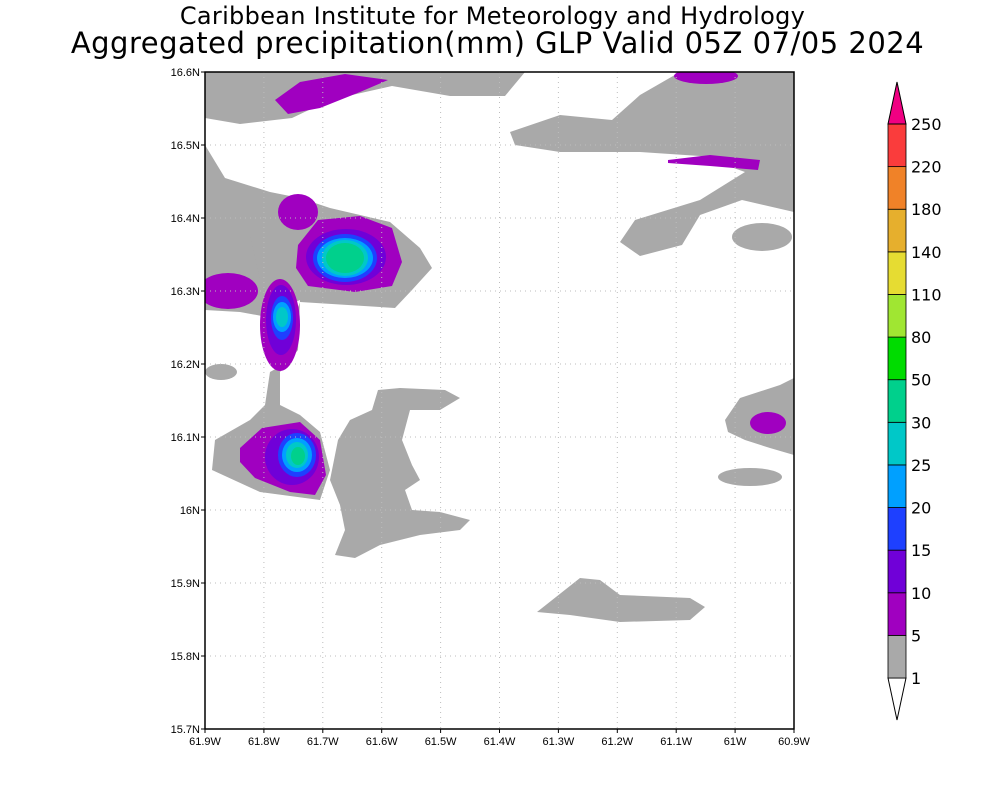 The height and width of the screenshot is (800, 1000). What do you see at coordinates (676, 742) in the screenshot?
I see `x-tick-label: 61.1W` at bounding box center [676, 742].